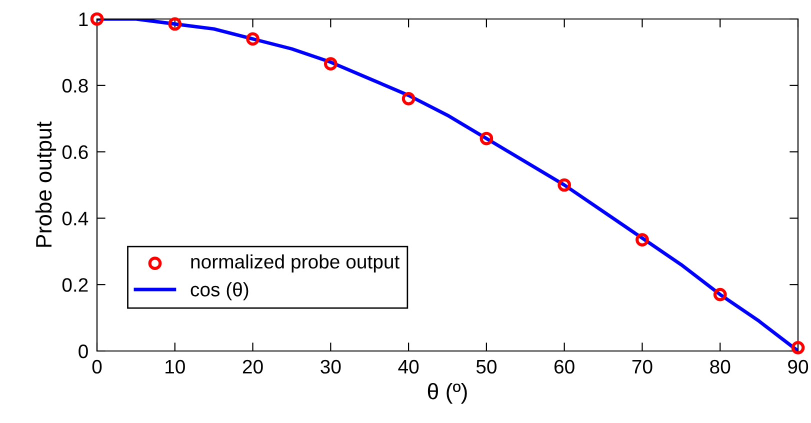  I want to click on x-tick-label: 60, so click(564, 367).